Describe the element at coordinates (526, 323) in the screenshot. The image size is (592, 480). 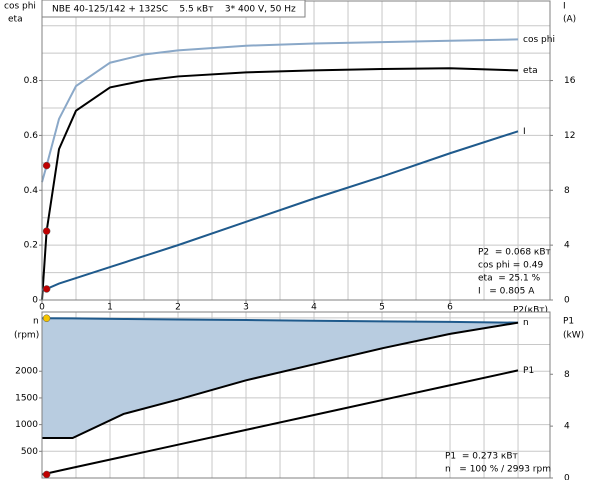
I see `series-label: n` at that location.